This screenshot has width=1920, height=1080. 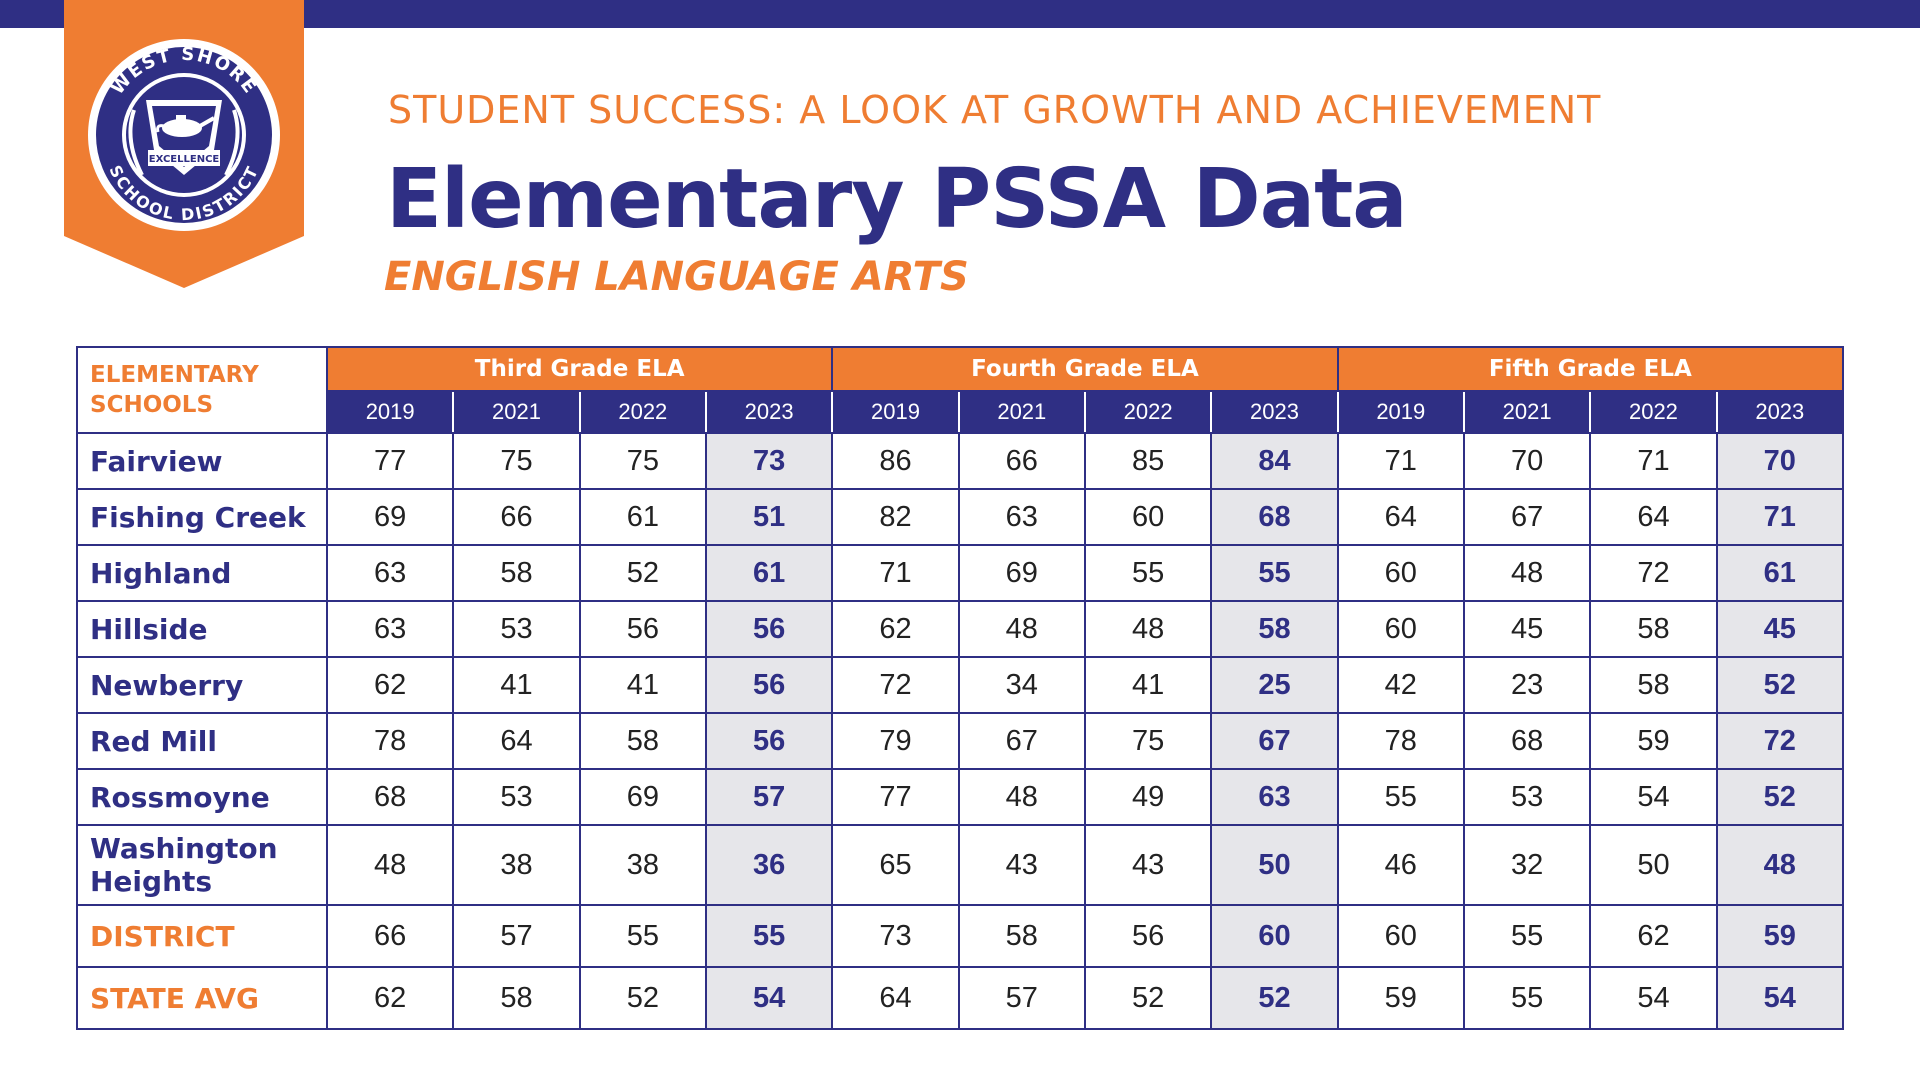 I want to click on score-cell-2023: 67, so click(x=1274, y=741).